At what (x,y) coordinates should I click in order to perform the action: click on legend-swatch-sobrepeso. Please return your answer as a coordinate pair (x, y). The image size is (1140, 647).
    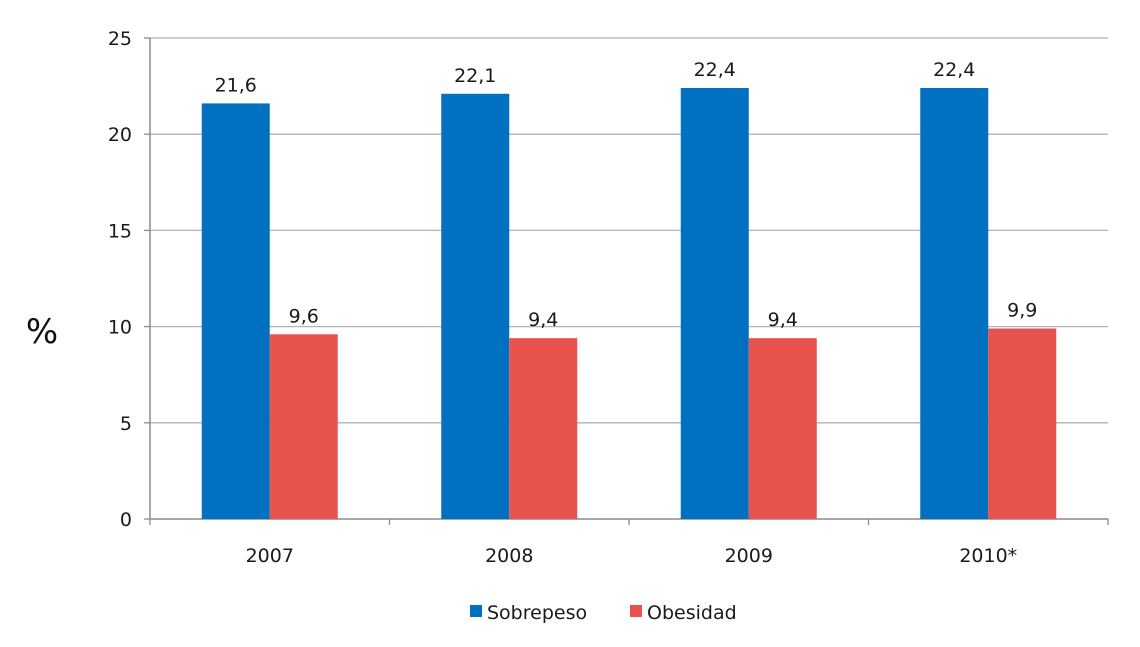
    Looking at the image, I should click on (476, 611).